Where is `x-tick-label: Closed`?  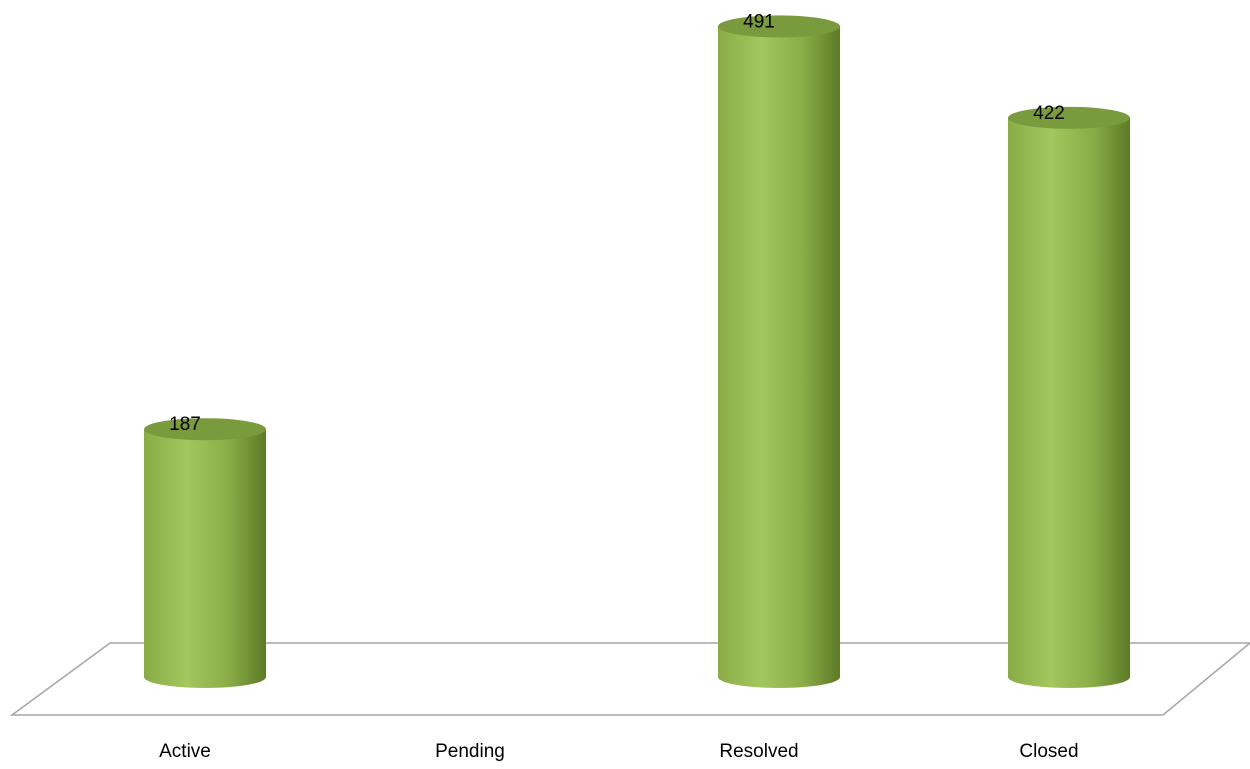 x-tick-label: Closed is located at coordinates (1048, 751).